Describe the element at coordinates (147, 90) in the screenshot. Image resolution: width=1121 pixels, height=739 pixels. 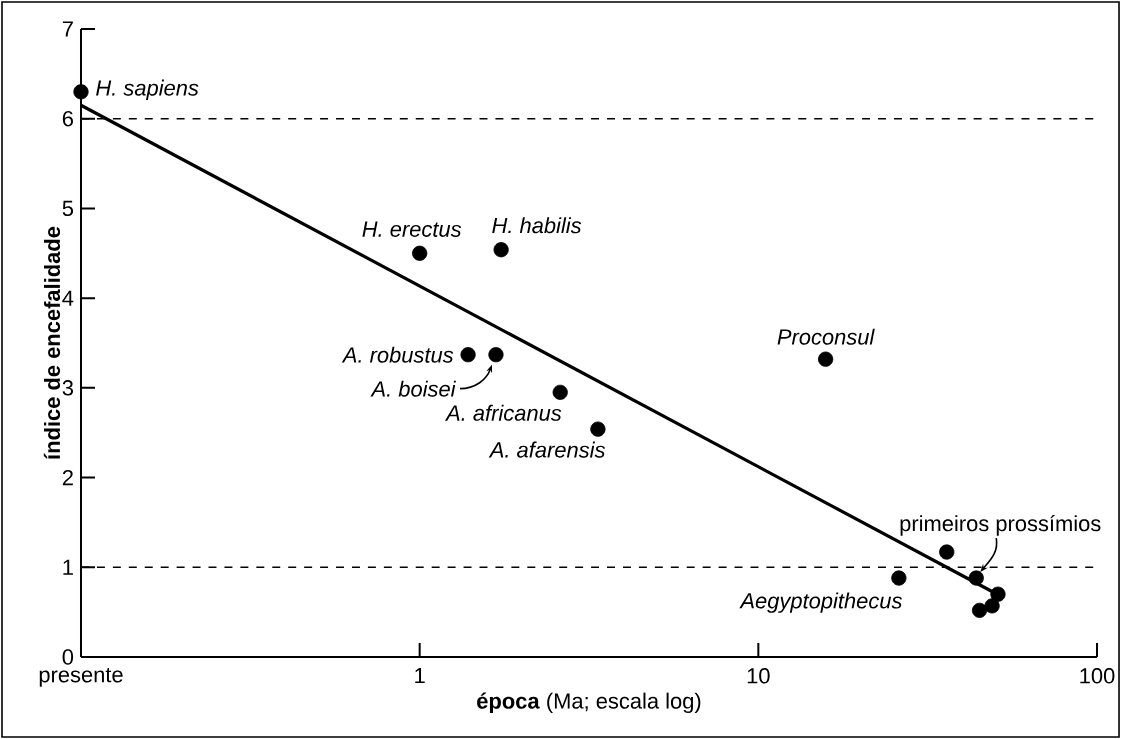
I see `annotation: H. sapiens` at that location.